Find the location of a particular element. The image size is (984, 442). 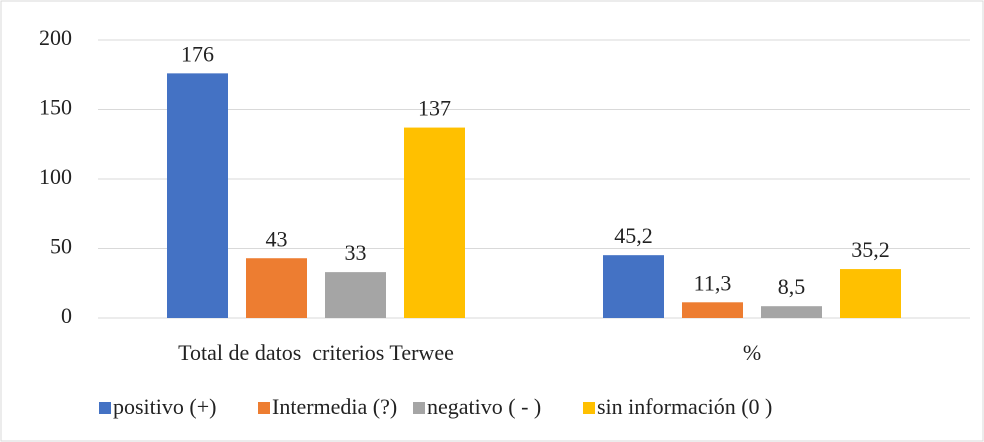

legend-label: sin información (0 ) is located at coordinates (684, 406).